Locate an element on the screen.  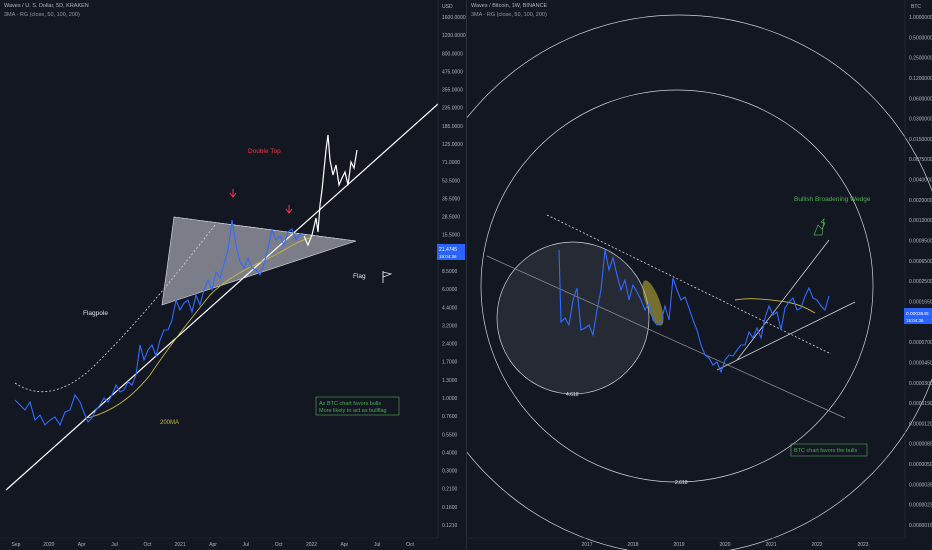
right-y-tick: 0.2500000 is located at coordinates (920, 59).